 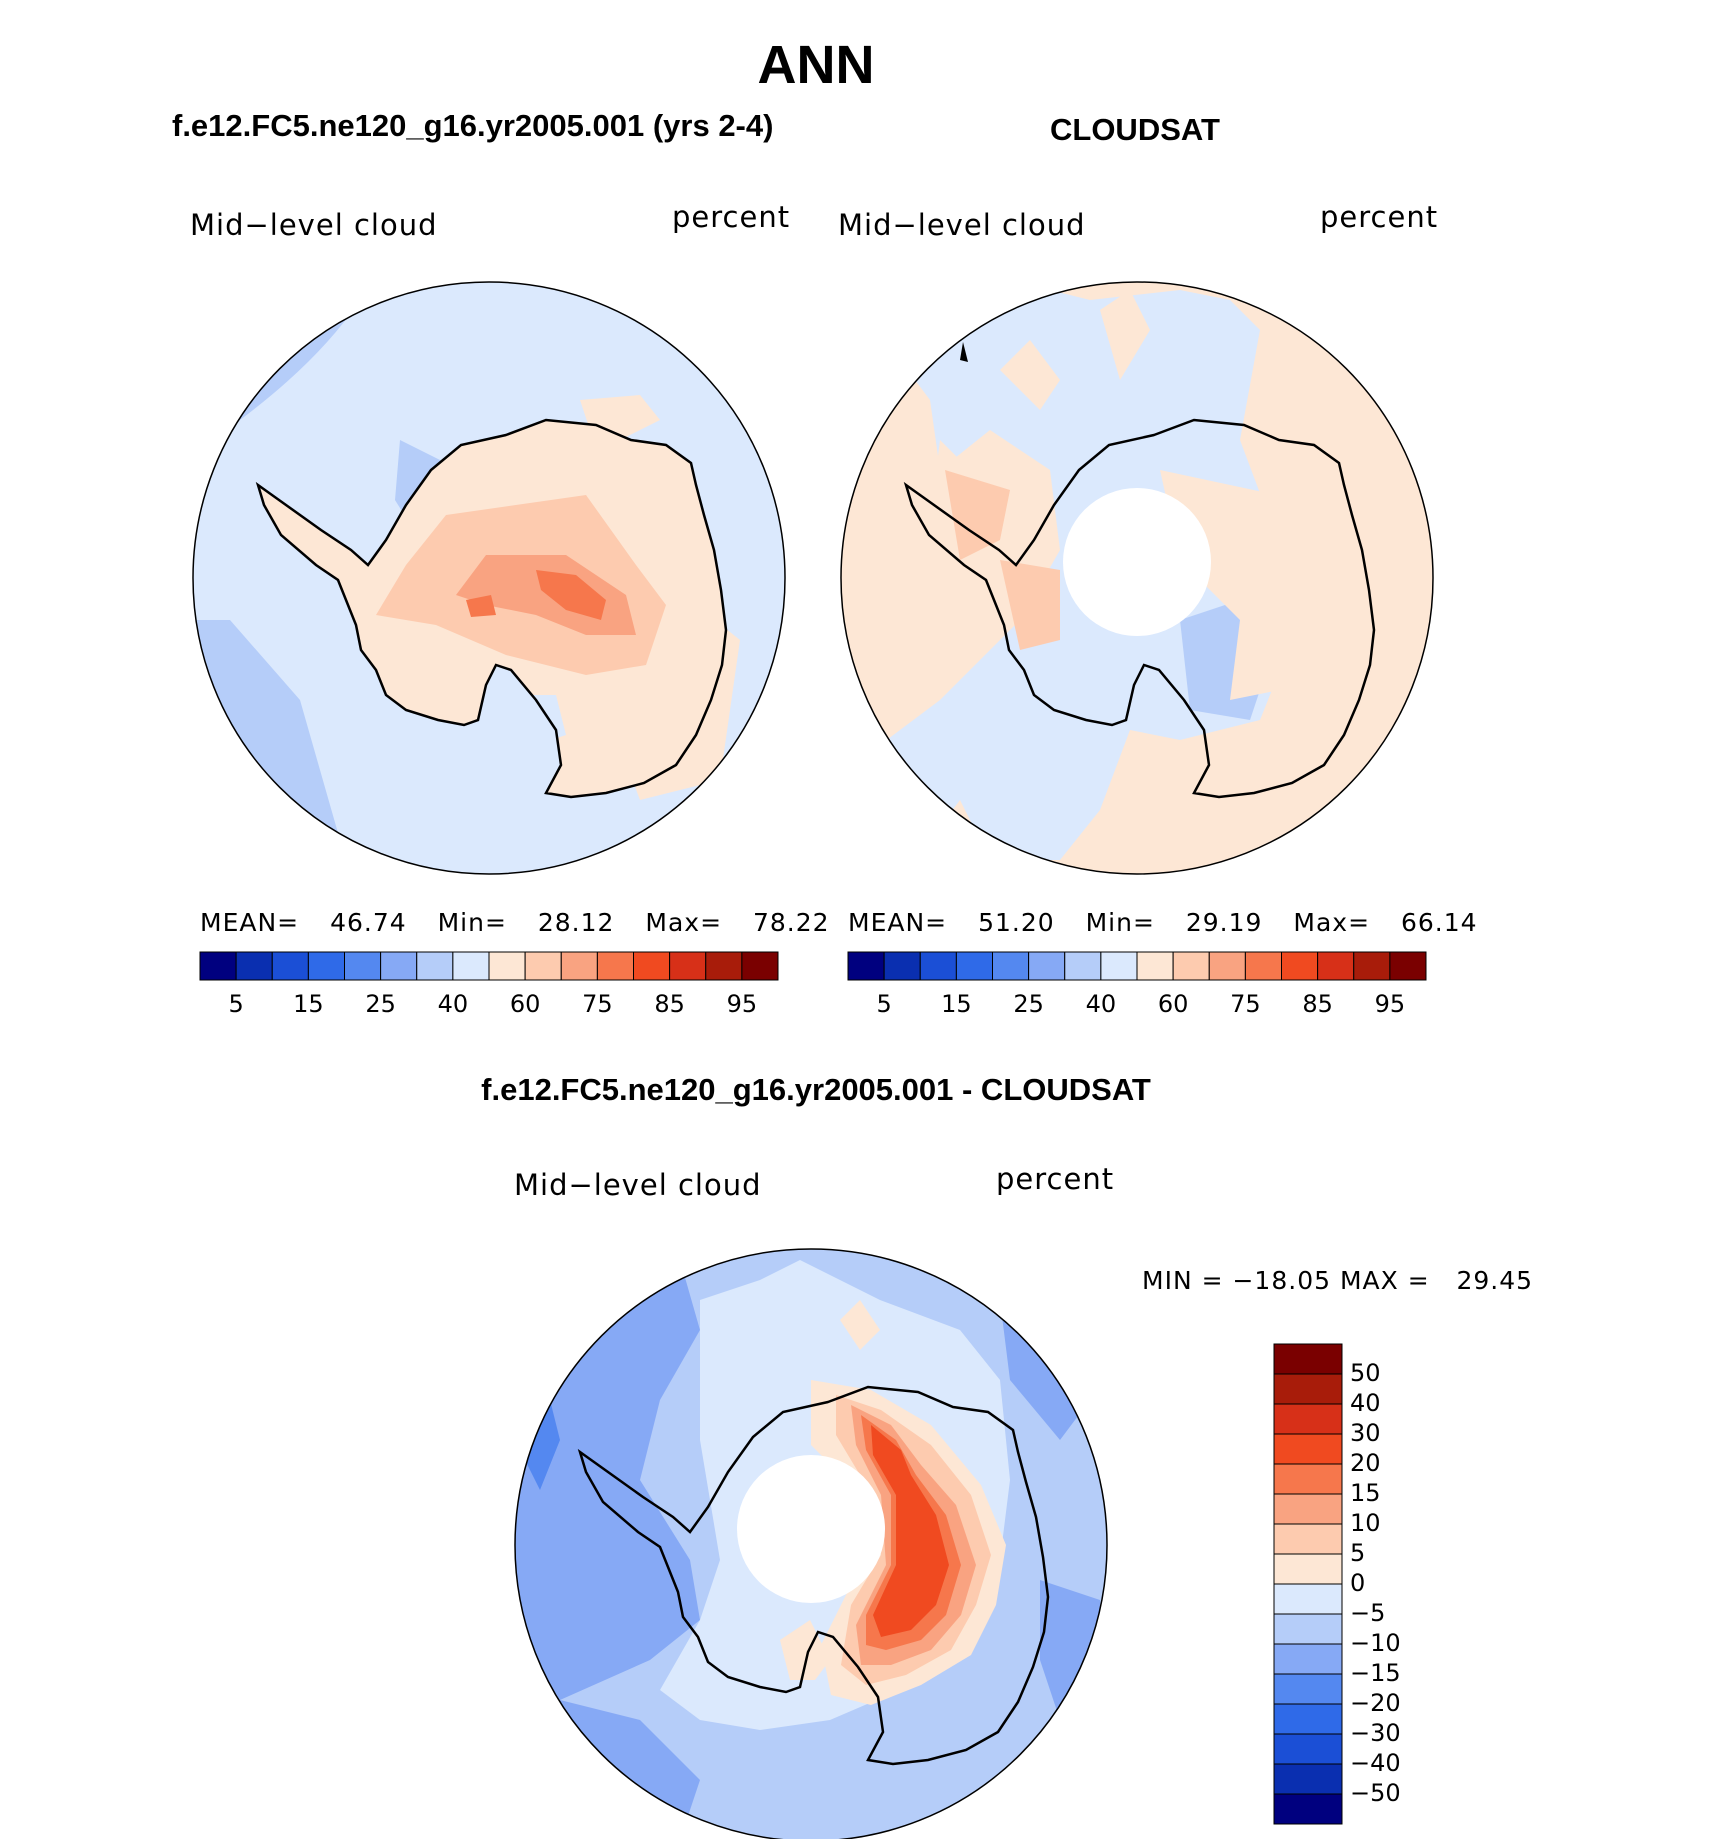 I want to click on diff-colorbar-tick-label: 10, so click(x=1365, y=1523).